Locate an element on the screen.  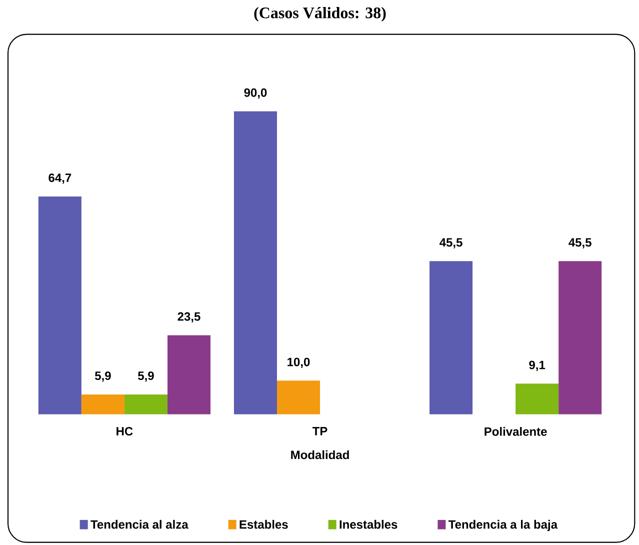
data-label: 23,5 is located at coordinates (189, 317).